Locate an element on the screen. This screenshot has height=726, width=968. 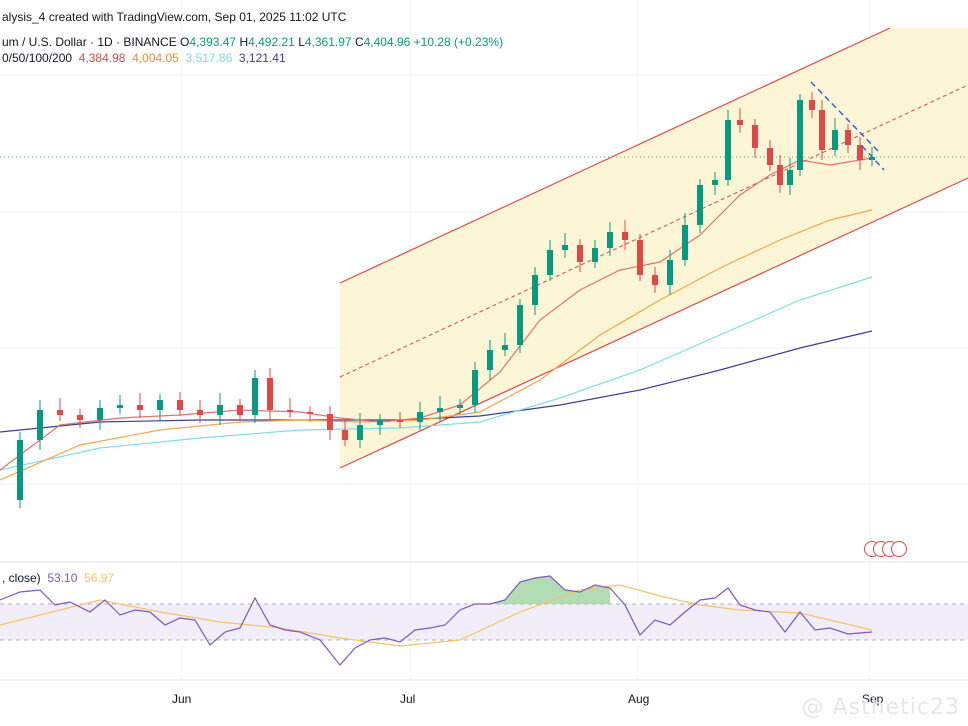
rsi-line is located at coordinates (436, 620).